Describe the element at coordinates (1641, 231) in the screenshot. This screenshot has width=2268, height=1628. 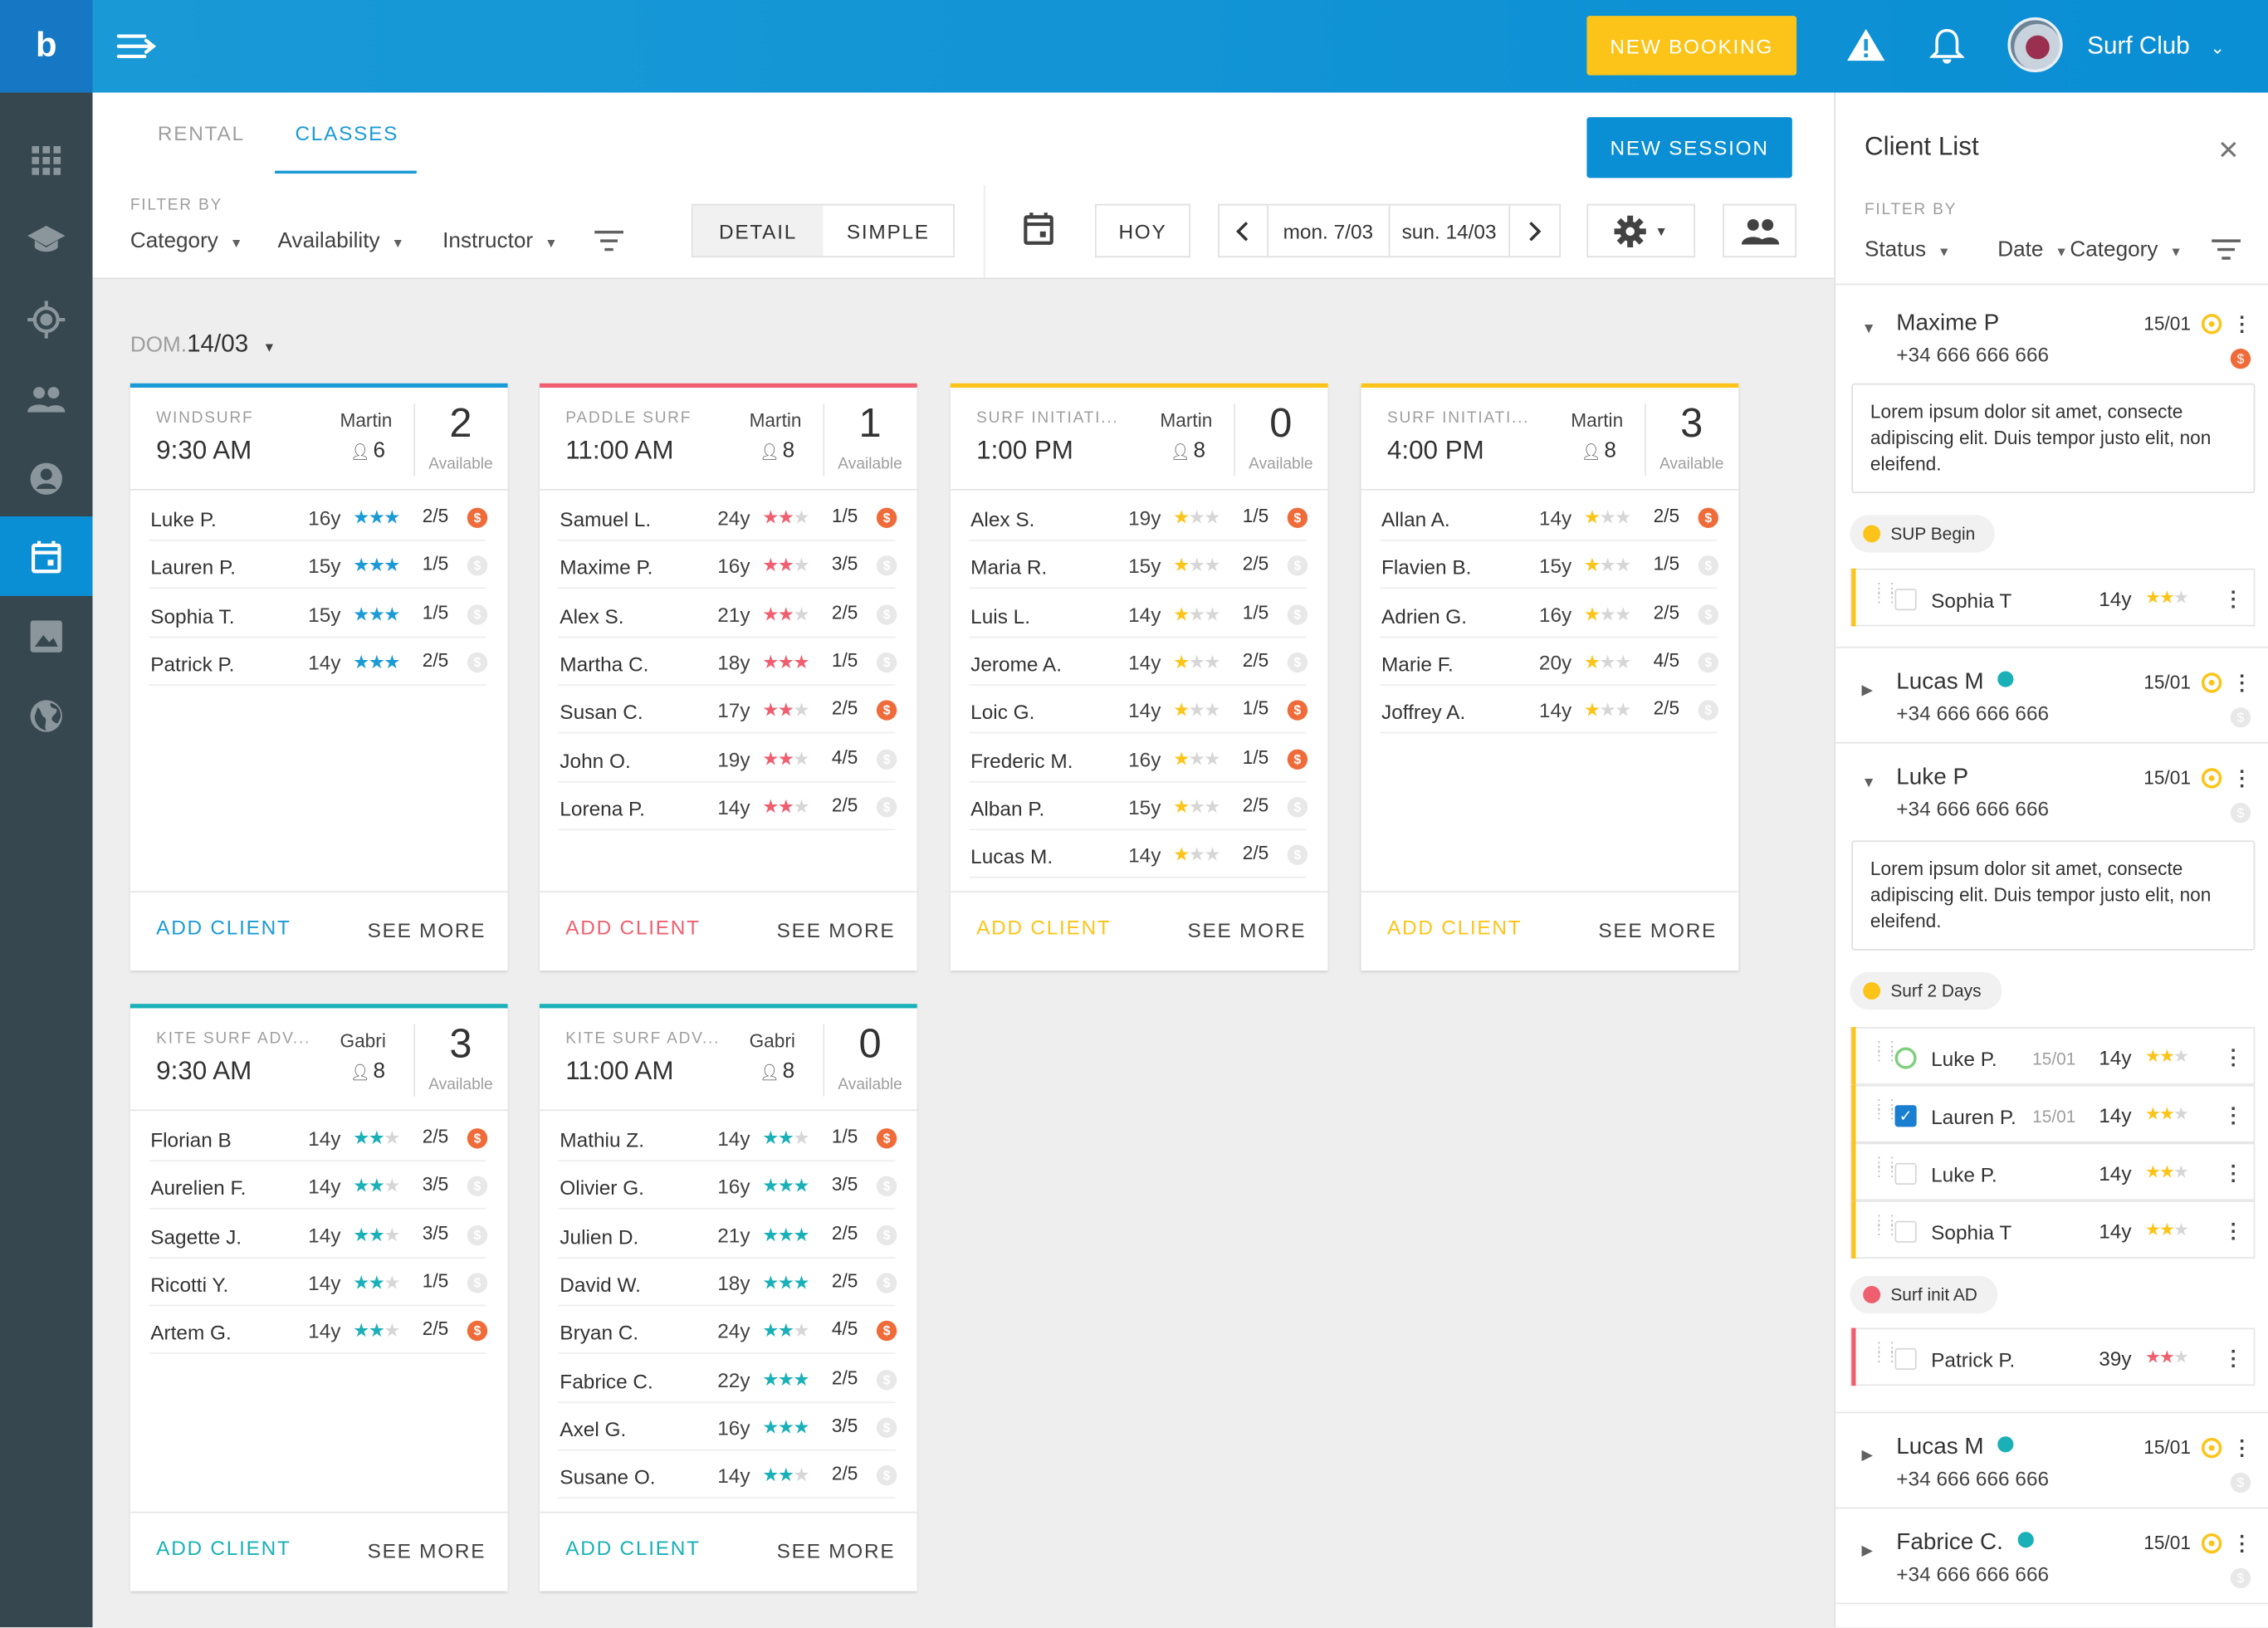
I see `settings-dropdown: ▼` at that location.